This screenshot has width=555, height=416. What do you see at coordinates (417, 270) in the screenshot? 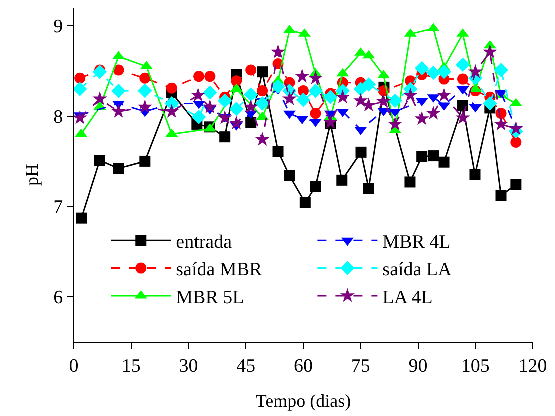
I see `legend-label: saída LA` at bounding box center [417, 270].